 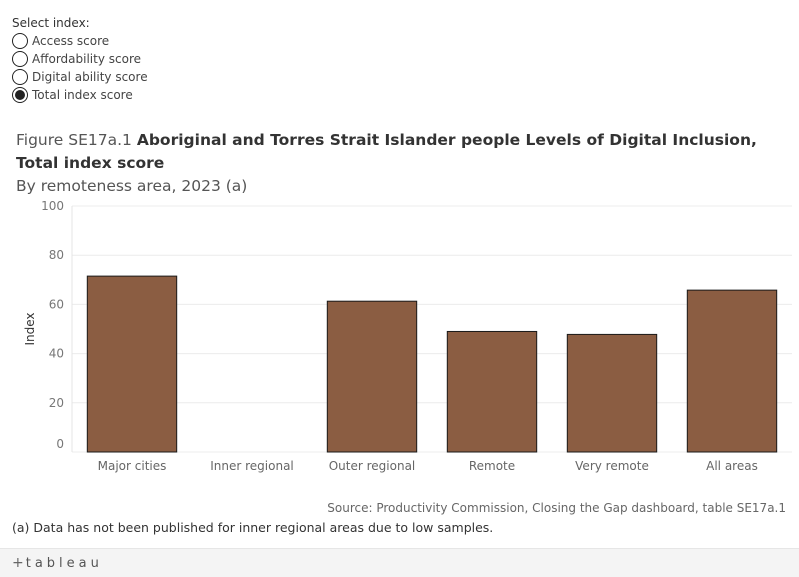 I want to click on y-axis-label: Index, so click(x=30, y=328).